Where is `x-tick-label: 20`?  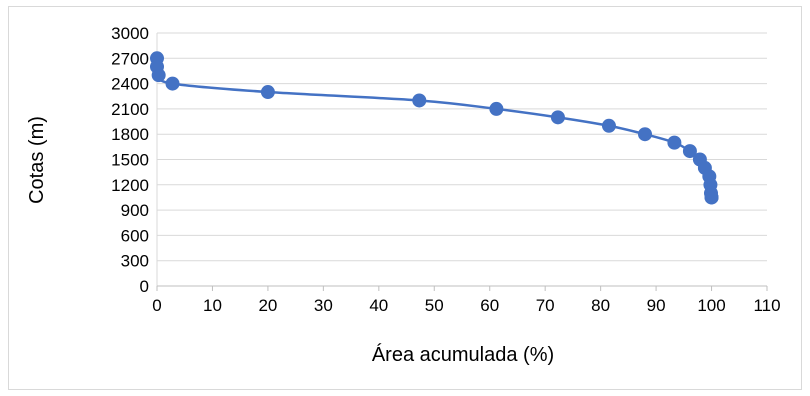 x-tick-label: 20 is located at coordinates (267, 305).